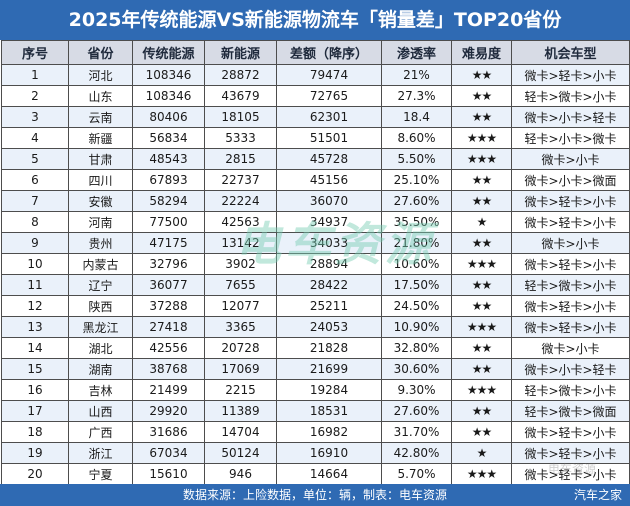  I want to click on province-cell: 陕西, so click(100, 306).